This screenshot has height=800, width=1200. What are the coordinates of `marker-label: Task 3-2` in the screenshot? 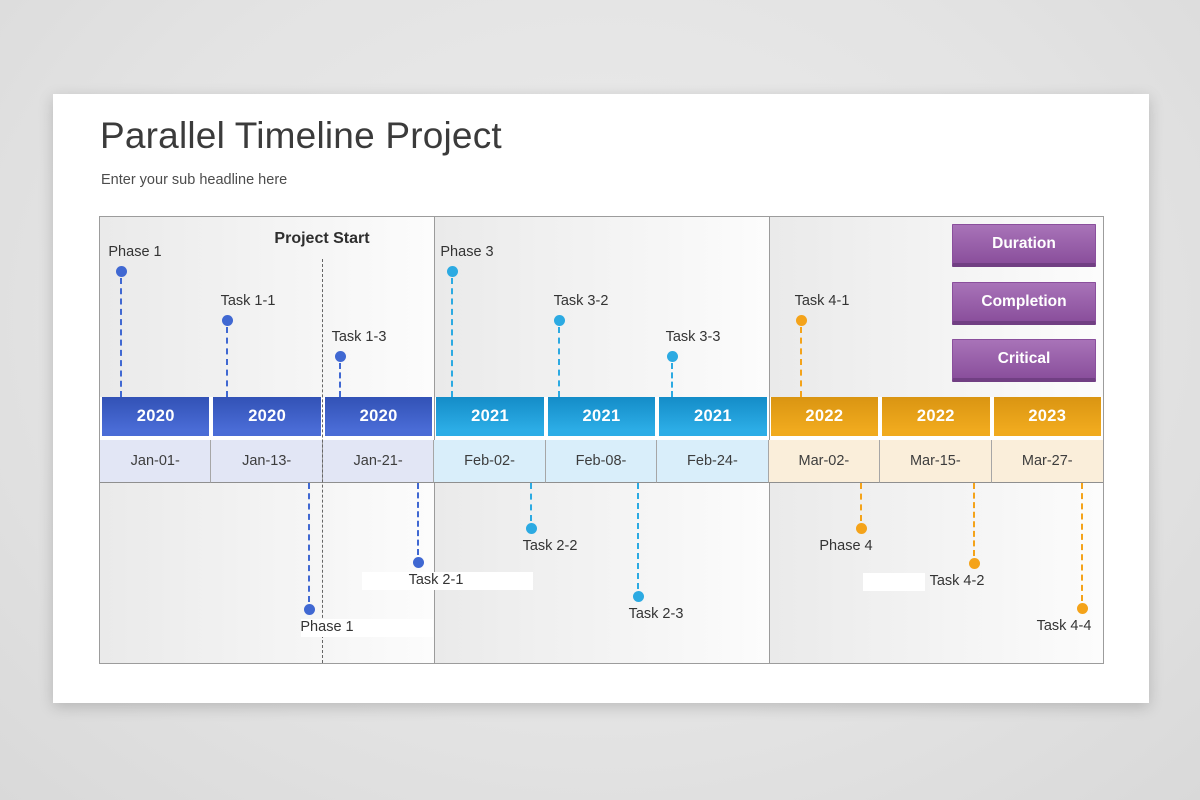 It's located at (581, 301).